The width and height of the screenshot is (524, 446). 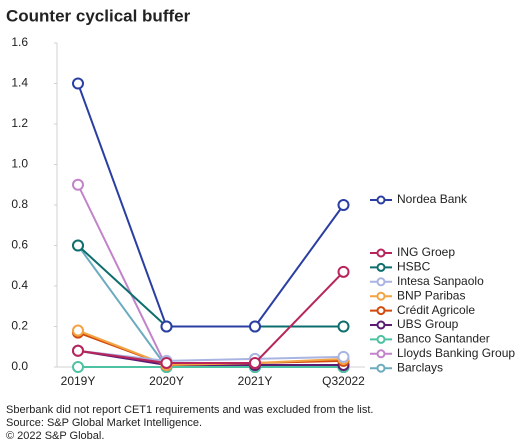 What do you see at coordinates (431, 295) in the screenshot?
I see `legend-label: BNP Paribas` at bounding box center [431, 295].